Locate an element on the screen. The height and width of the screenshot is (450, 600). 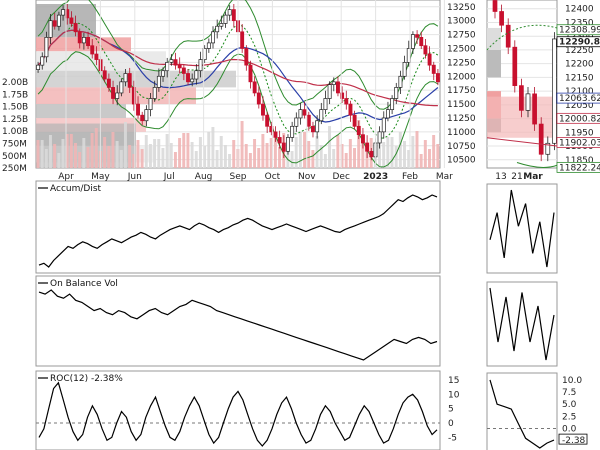
value-label: 11822.24 is located at coordinates (579, 168).